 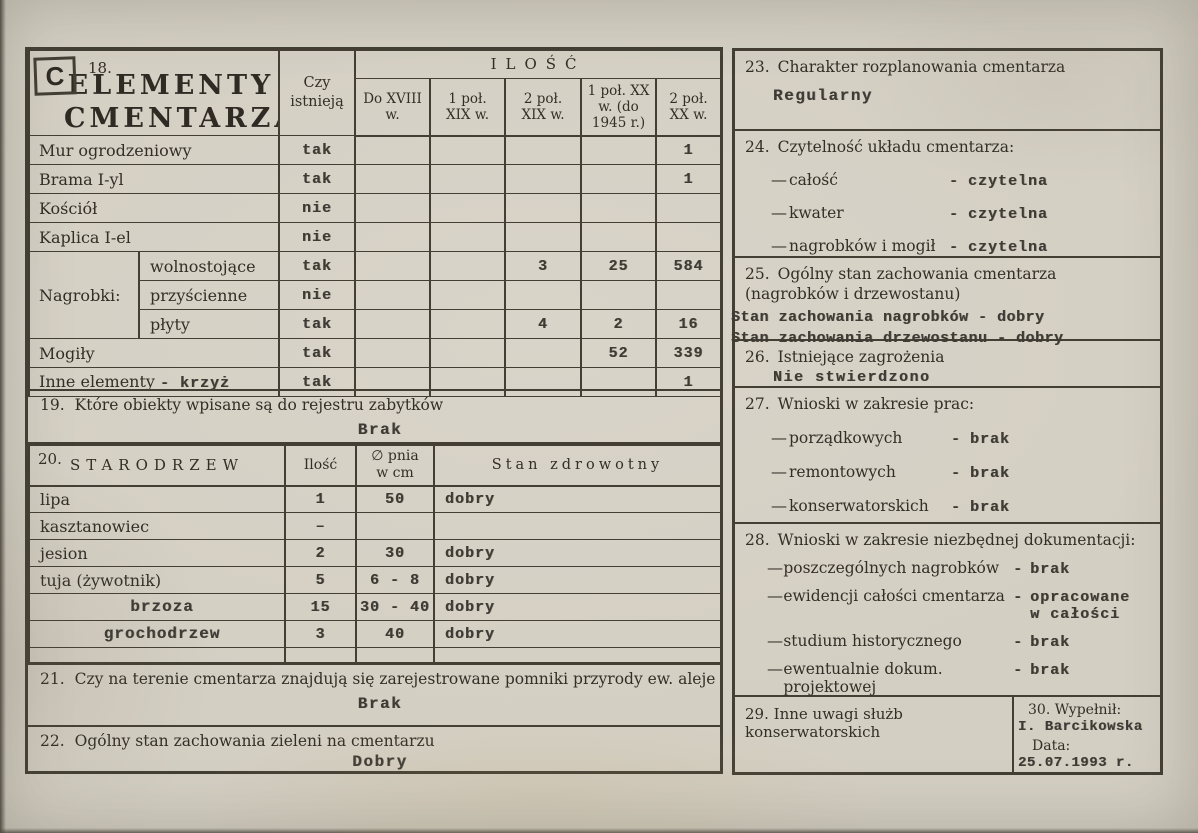 I want to click on tree-name: brzoza, so click(x=157, y=607).